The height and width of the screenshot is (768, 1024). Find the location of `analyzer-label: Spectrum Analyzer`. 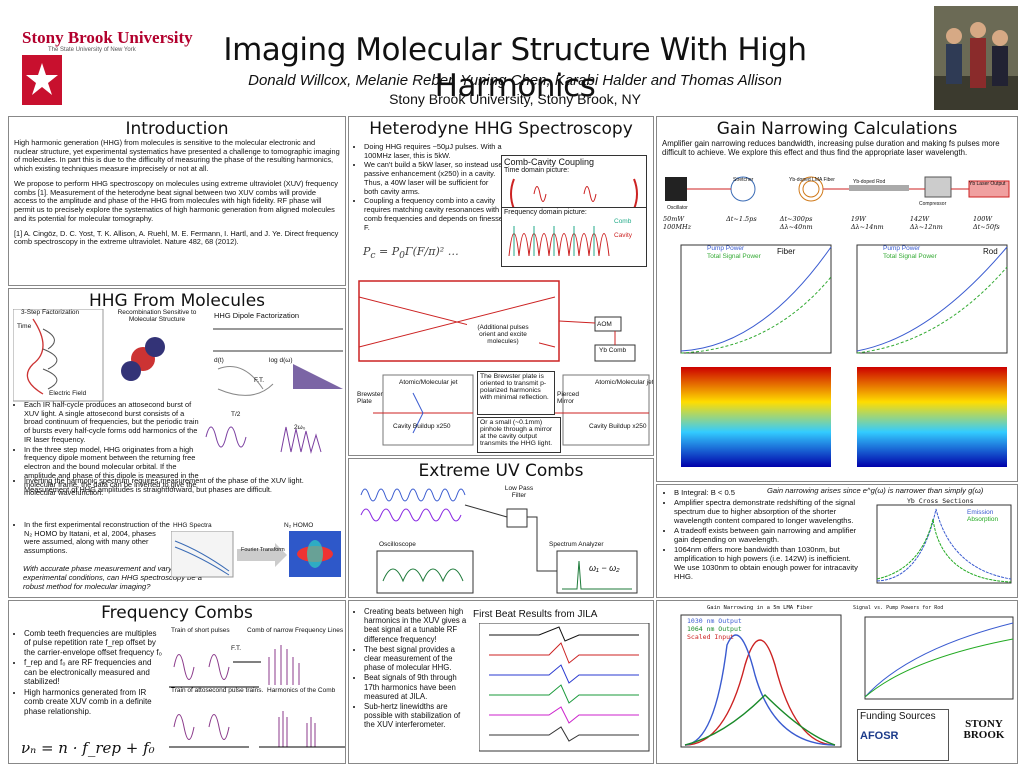

analyzer-label: Spectrum Analyzer is located at coordinates (576, 544).